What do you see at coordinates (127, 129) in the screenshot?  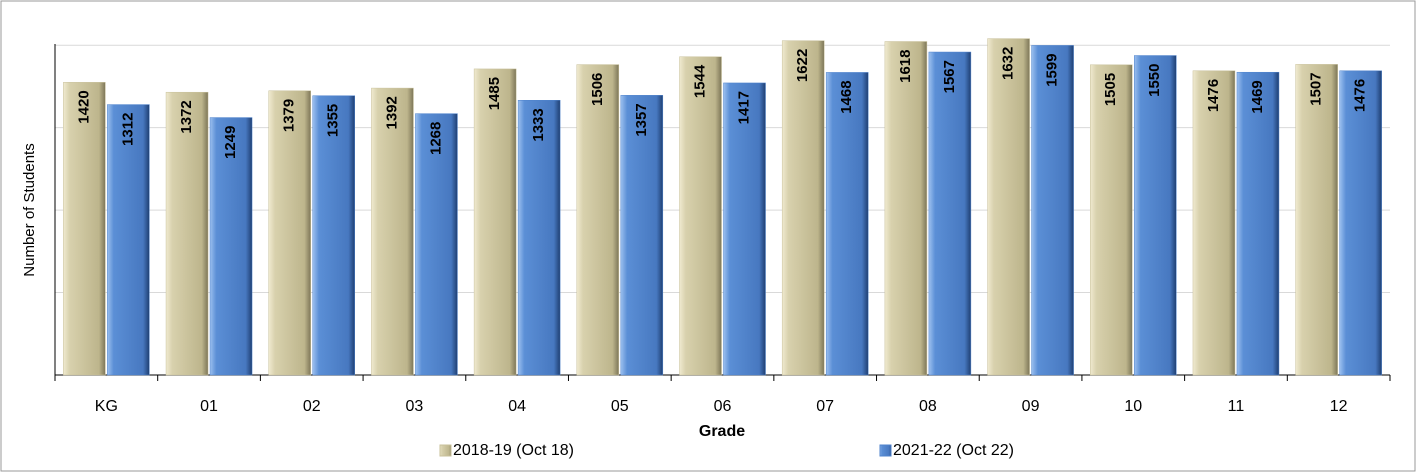 I see `value-label: 1312` at bounding box center [127, 129].